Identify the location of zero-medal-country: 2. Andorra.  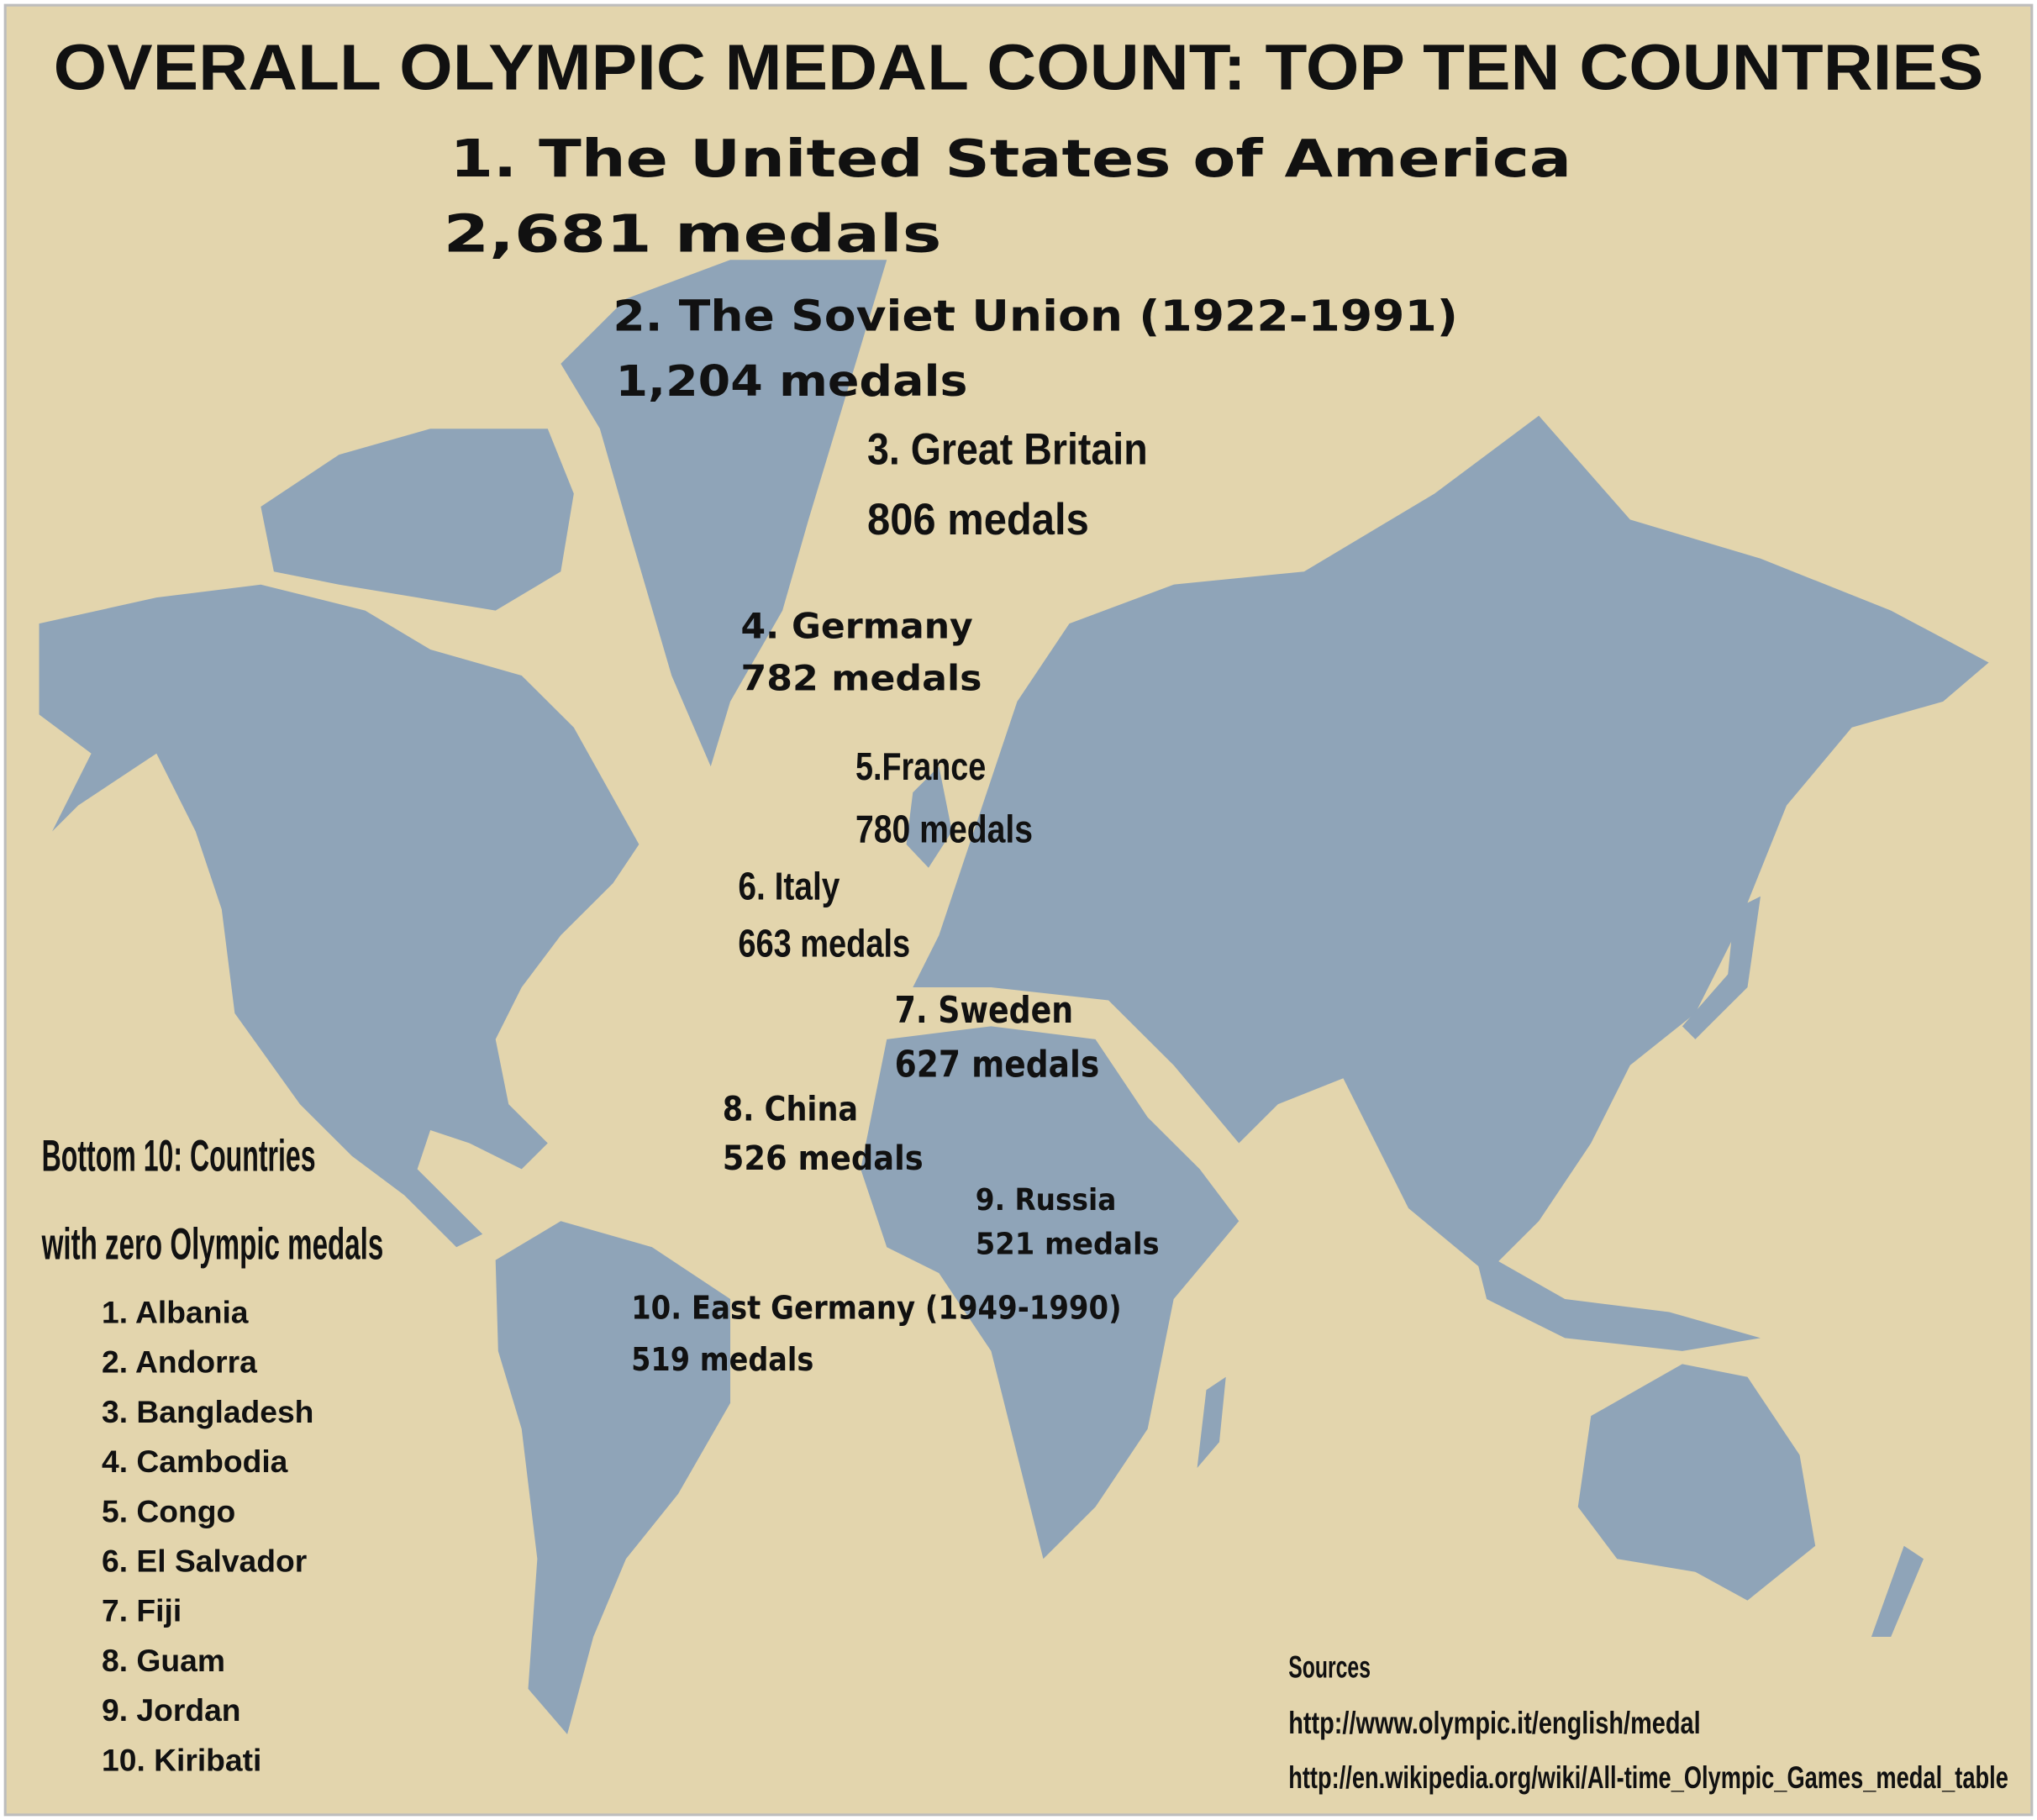
(179, 1362).